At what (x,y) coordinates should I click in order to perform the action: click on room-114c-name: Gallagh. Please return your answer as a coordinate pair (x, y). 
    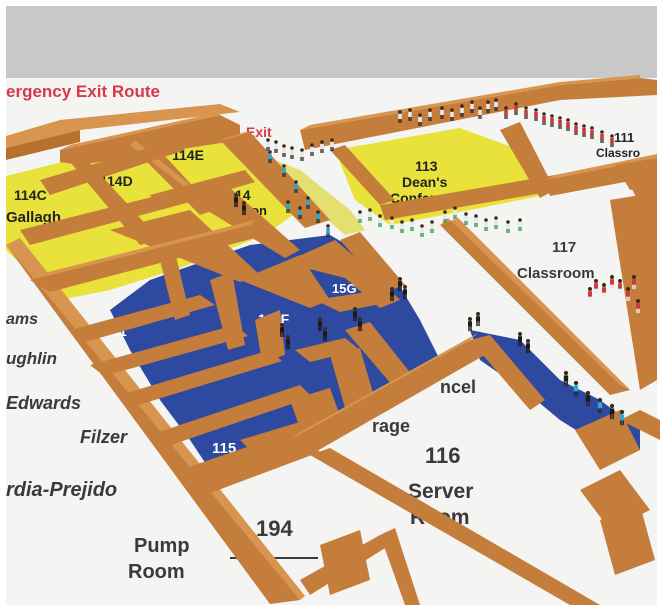
    Looking at the image, I should click on (33, 217).